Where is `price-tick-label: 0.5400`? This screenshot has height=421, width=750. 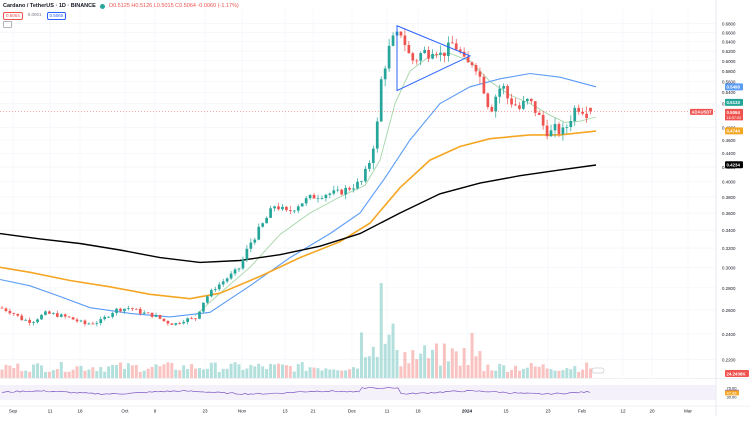
price-tick-label: 0.5400 is located at coordinates (729, 92).